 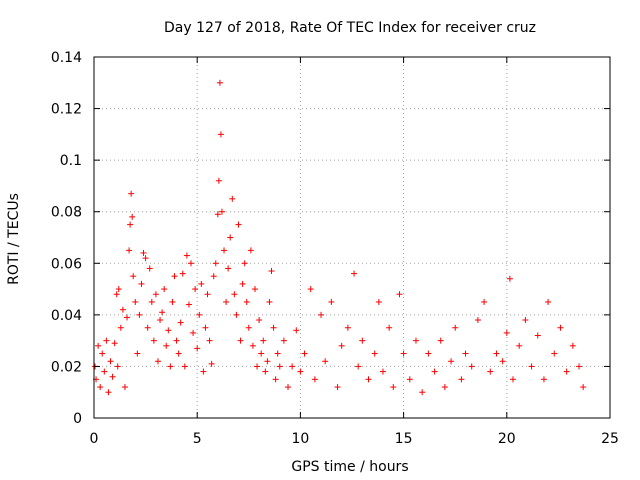 What do you see at coordinates (66, 238) in the screenshot?
I see `y-tick-labels: 0 0.02 0.04 0.06 0.08 0.1 0.12 0.14` at bounding box center [66, 238].